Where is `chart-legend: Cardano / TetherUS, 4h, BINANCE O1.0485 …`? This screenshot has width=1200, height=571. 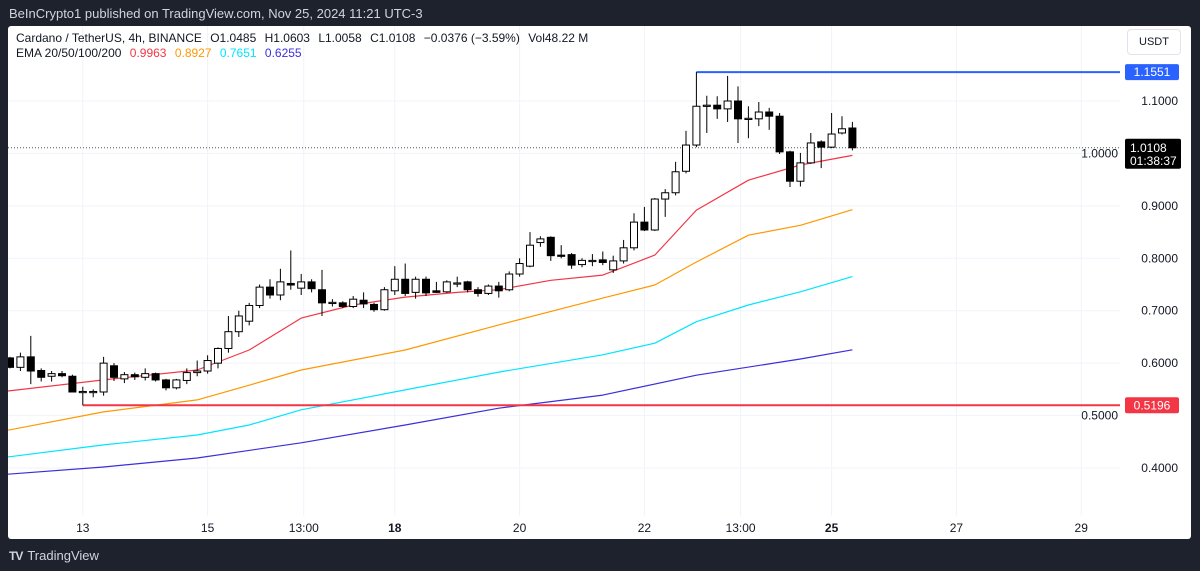 chart-legend: Cardano / TetherUS, 4h, BINANCE O1.0485 … is located at coordinates (304, 46).